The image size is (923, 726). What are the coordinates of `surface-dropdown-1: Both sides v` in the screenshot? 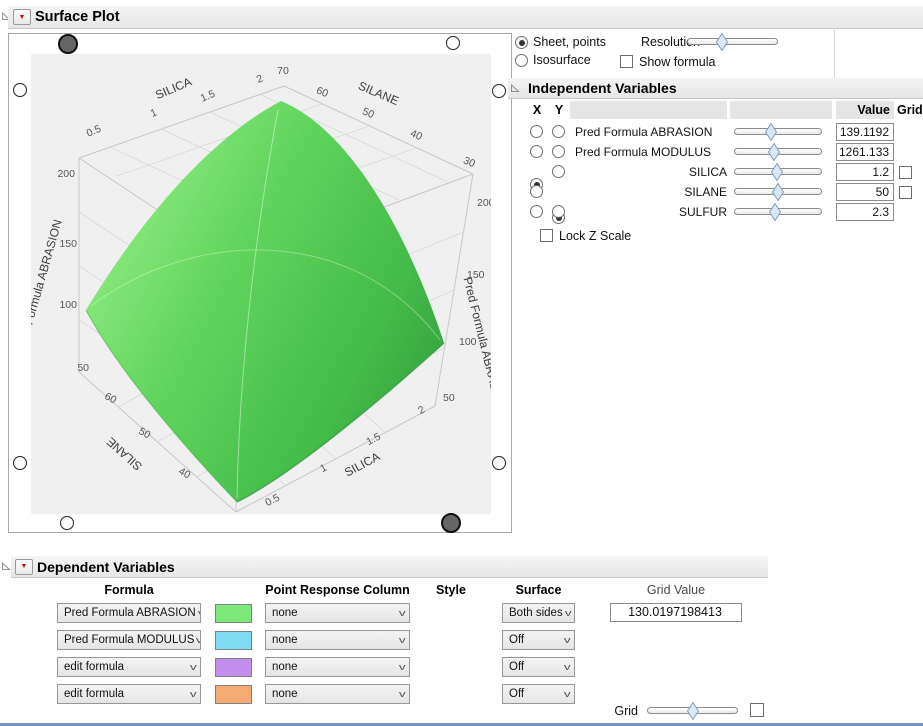 It's located at (538, 613).